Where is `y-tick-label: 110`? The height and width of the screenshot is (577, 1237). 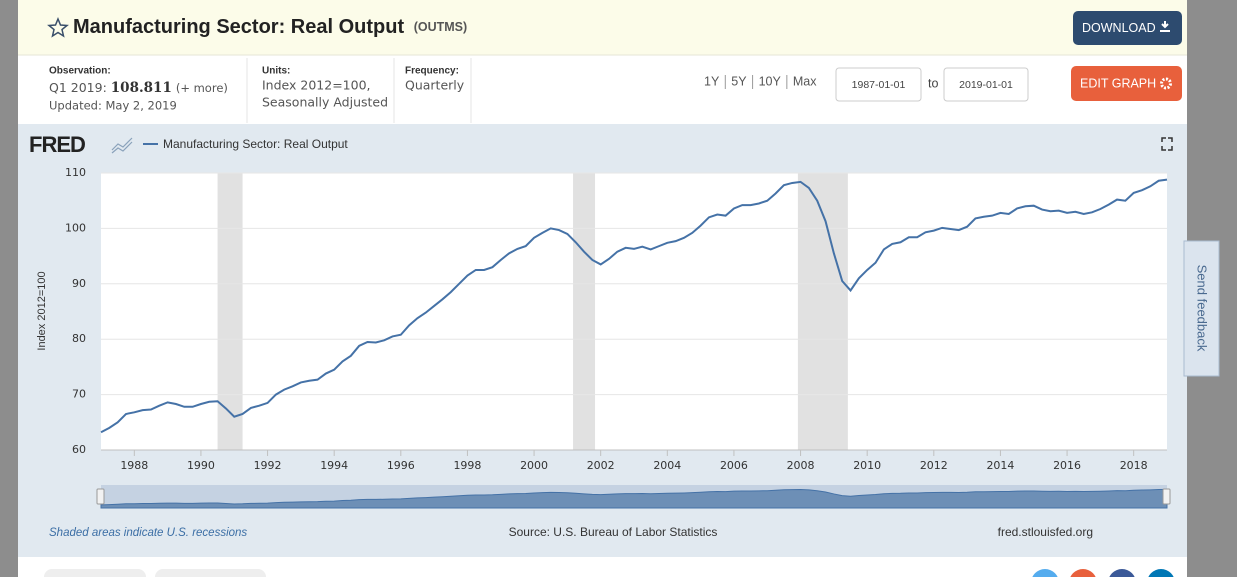
y-tick-label: 110 is located at coordinates (75, 172).